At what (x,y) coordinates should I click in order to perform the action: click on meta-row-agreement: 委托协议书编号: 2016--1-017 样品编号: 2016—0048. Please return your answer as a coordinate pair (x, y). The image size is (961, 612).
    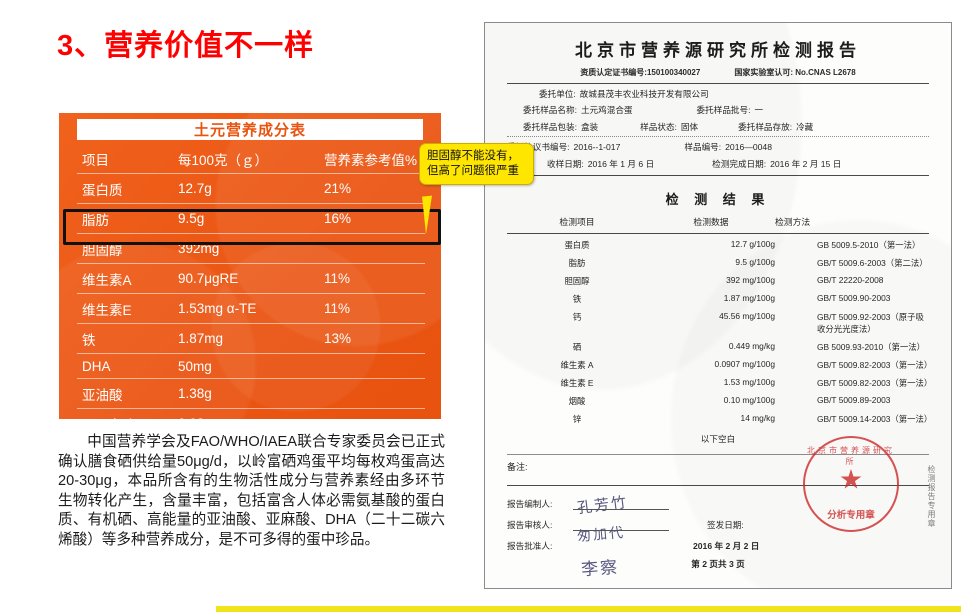
    Looking at the image, I should click on (718, 147).